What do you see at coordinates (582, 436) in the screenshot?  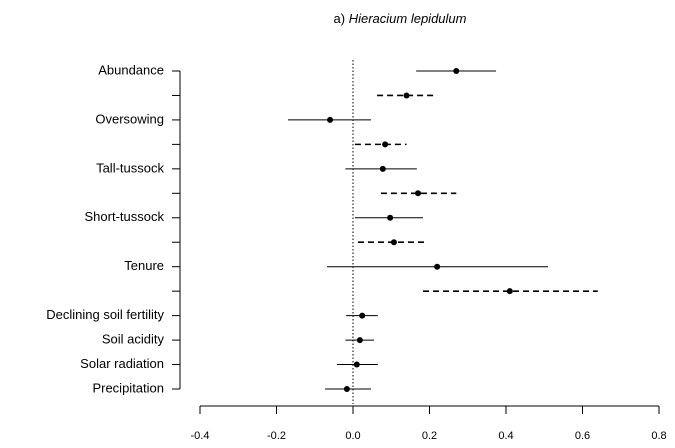 I see `x-tick-label: 0.6` at bounding box center [582, 436].